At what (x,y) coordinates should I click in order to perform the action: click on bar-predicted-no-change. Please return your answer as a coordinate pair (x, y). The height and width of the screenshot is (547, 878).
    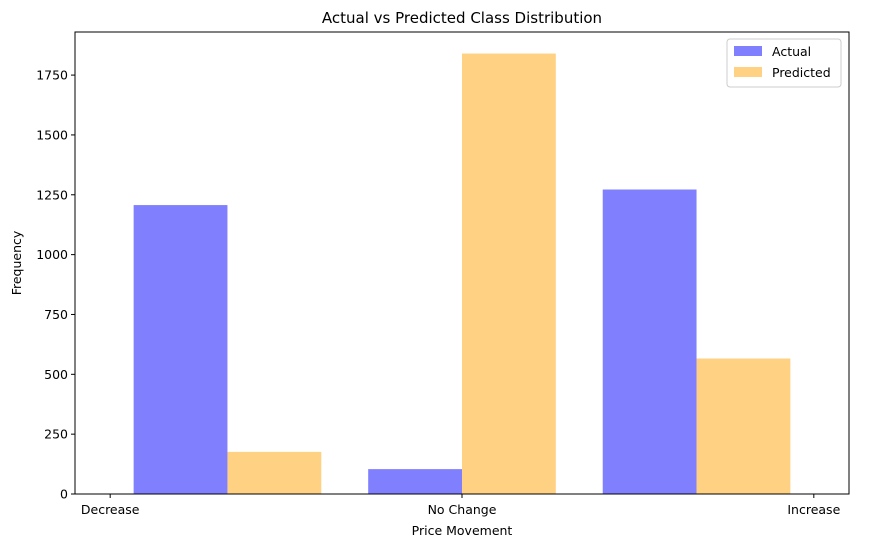
    Looking at the image, I should click on (509, 274).